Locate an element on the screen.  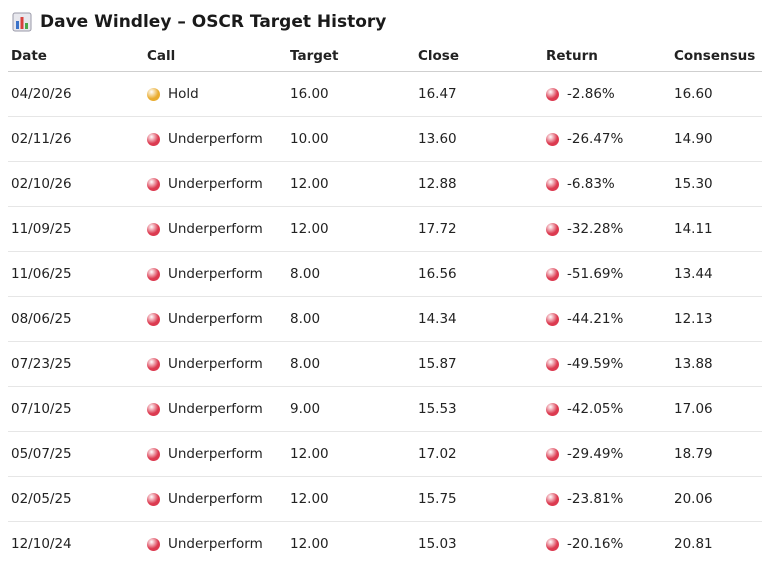
cell-text: 12.88 is located at coordinates (437, 184).